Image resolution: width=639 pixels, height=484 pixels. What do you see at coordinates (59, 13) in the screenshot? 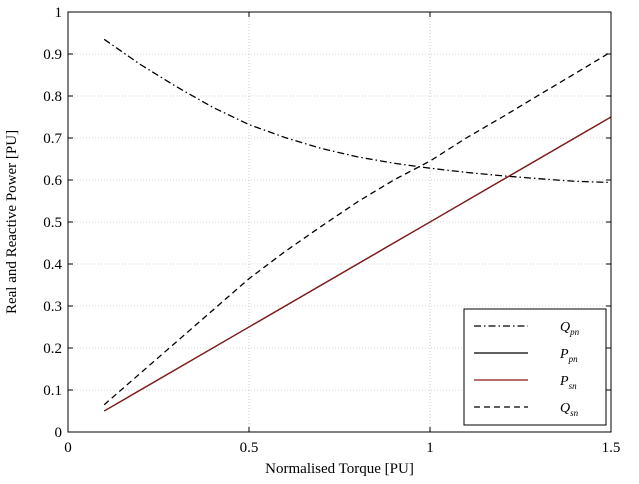
I see `y-tick-label: 1` at bounding box center [59, 13].